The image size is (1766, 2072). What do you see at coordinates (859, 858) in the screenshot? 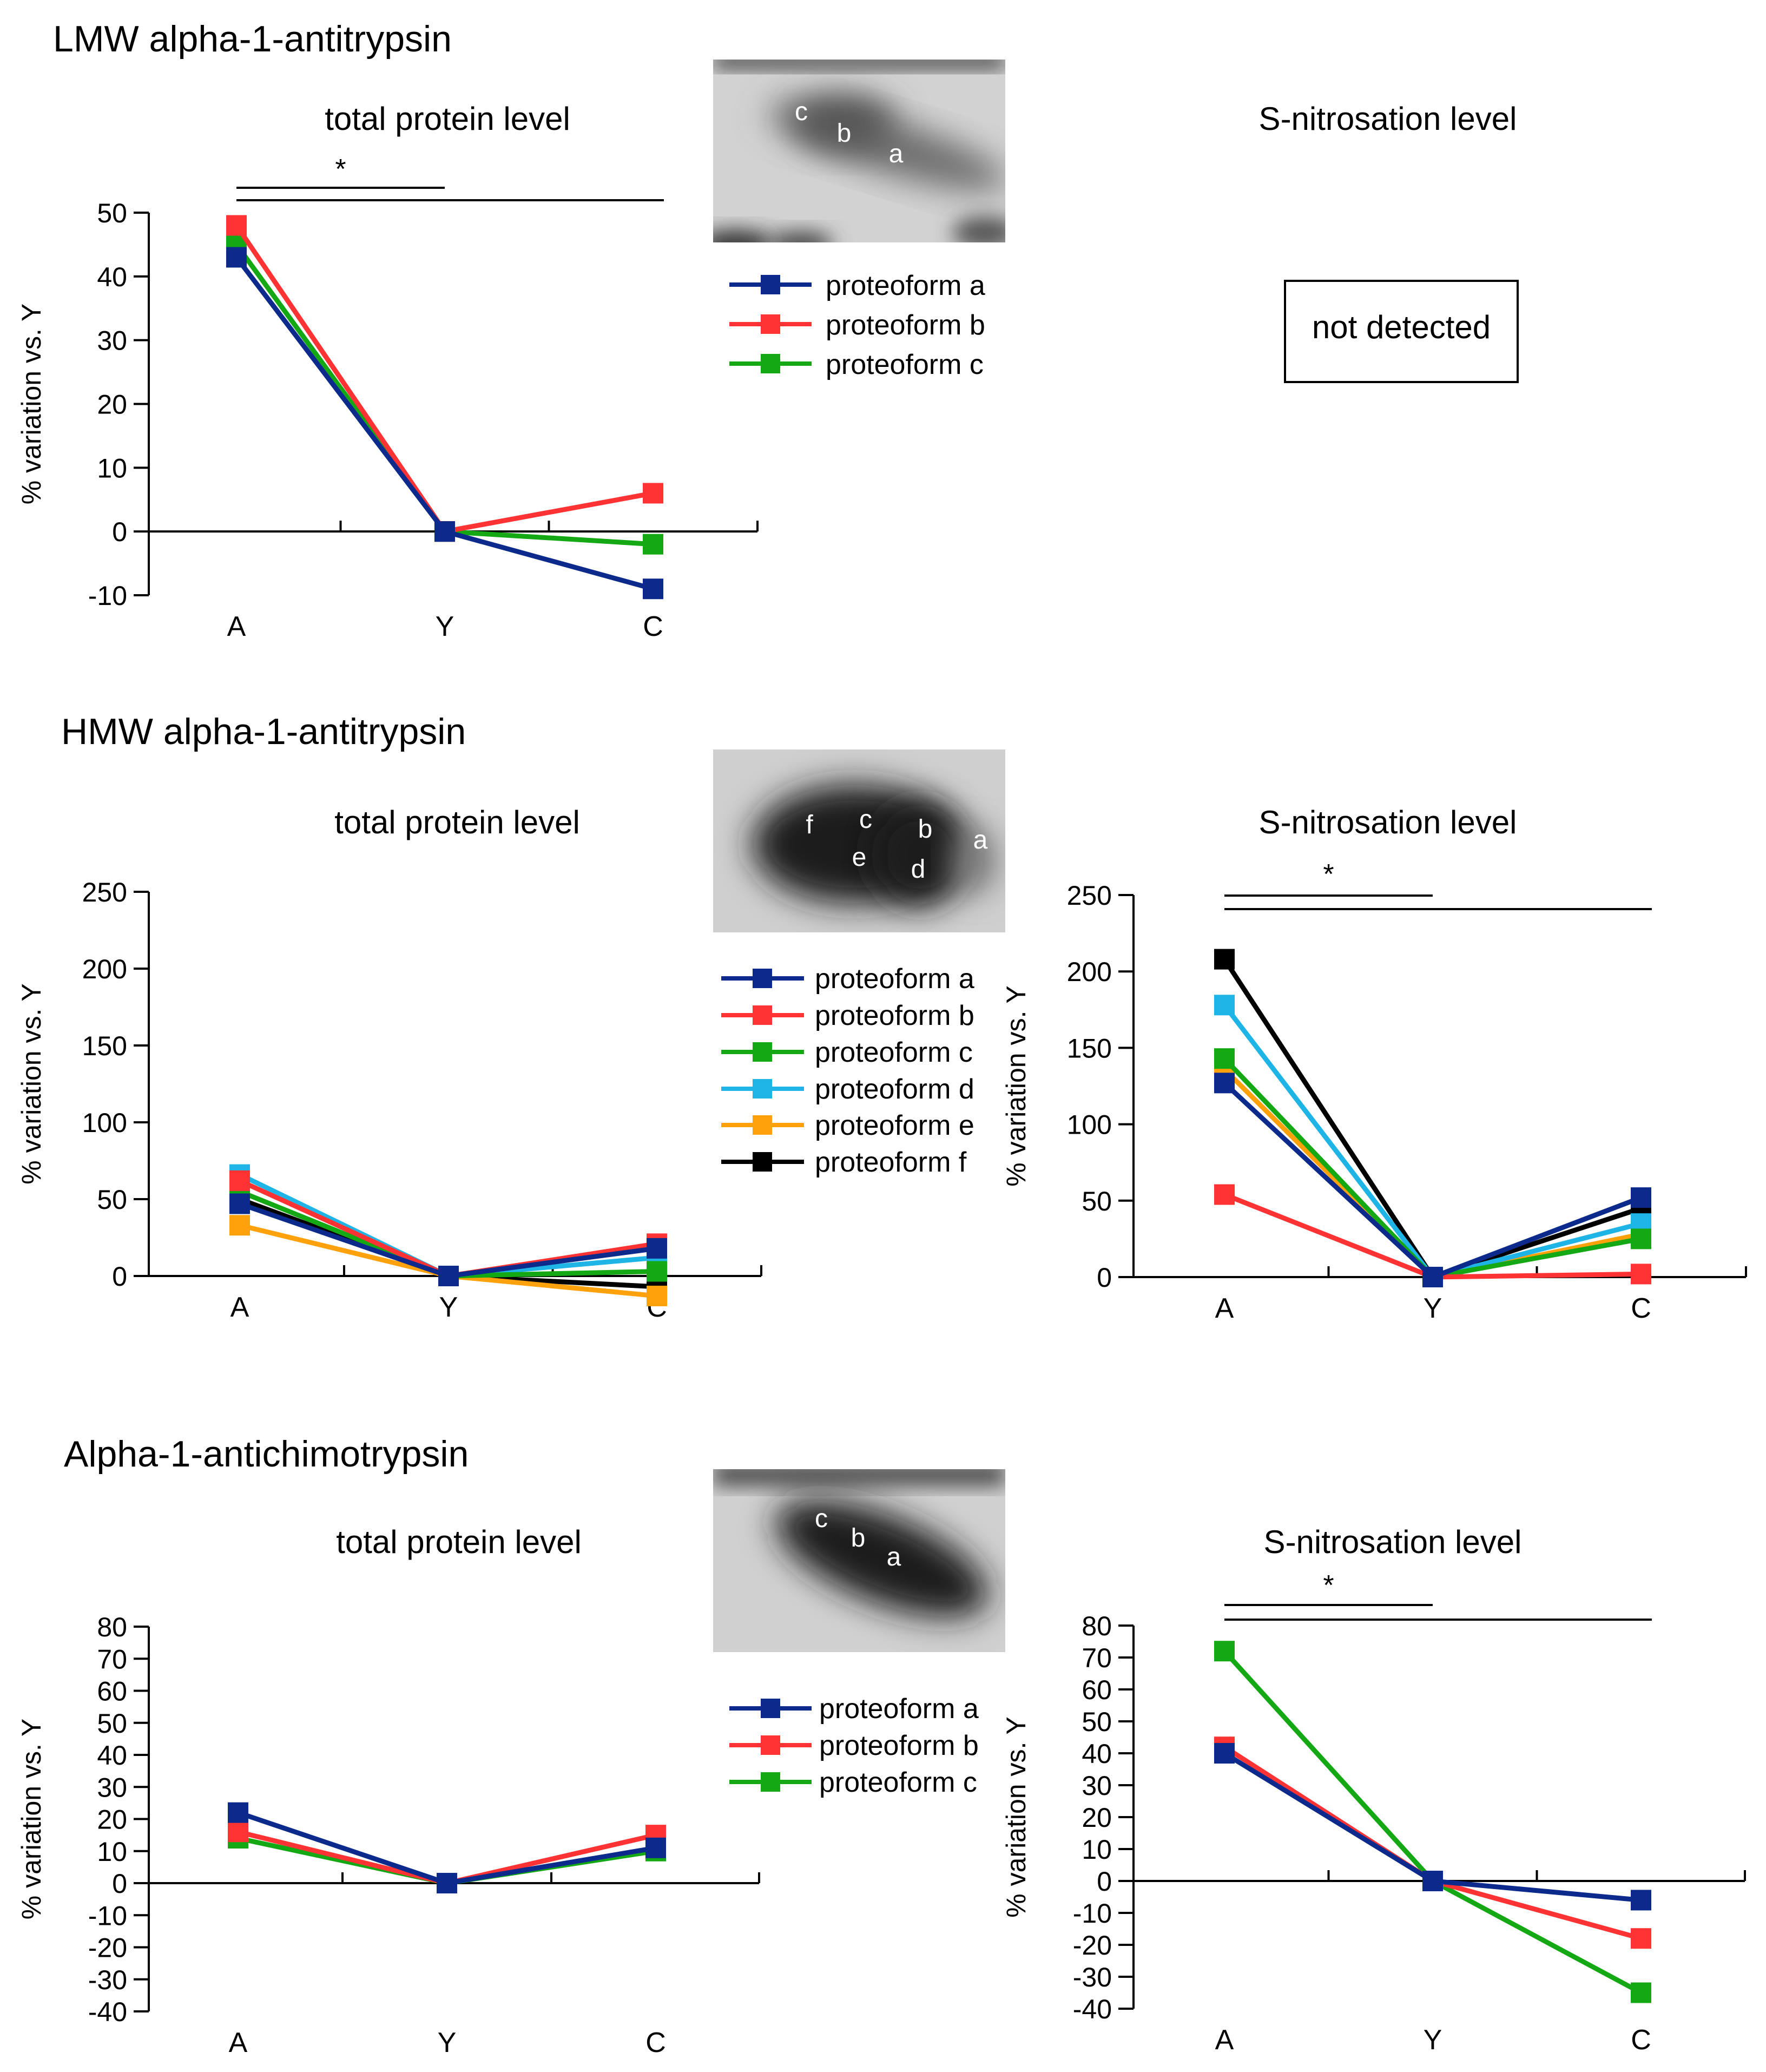
I see `blot-label-e: e` at bounding box center [859, 858].